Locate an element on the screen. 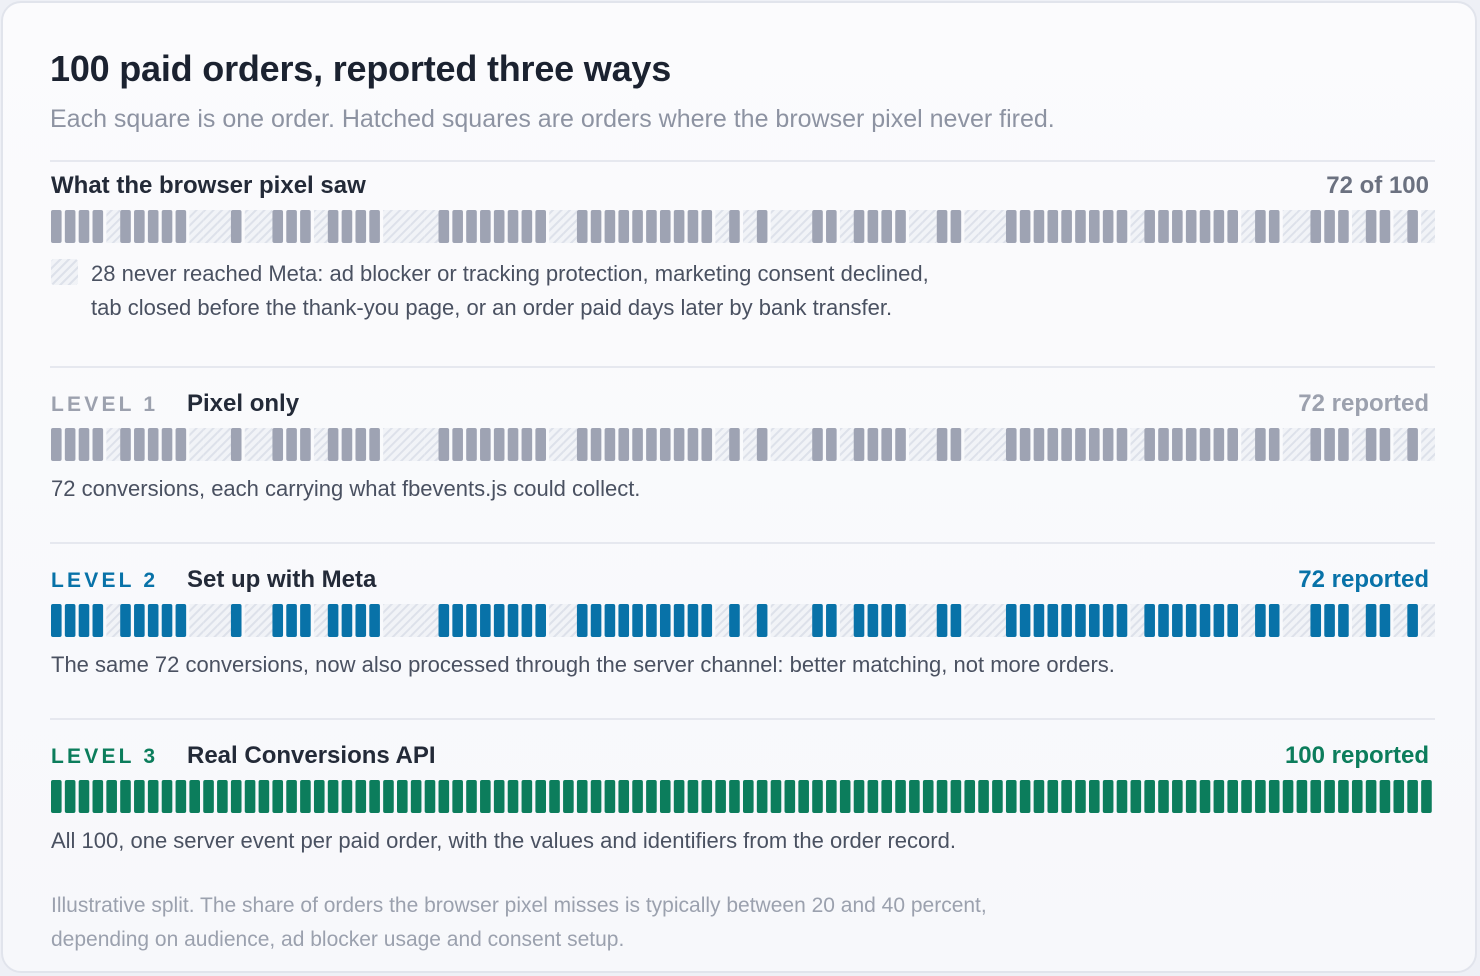 The image size is (1480, 976). divider is located at coordinates (742, 161).